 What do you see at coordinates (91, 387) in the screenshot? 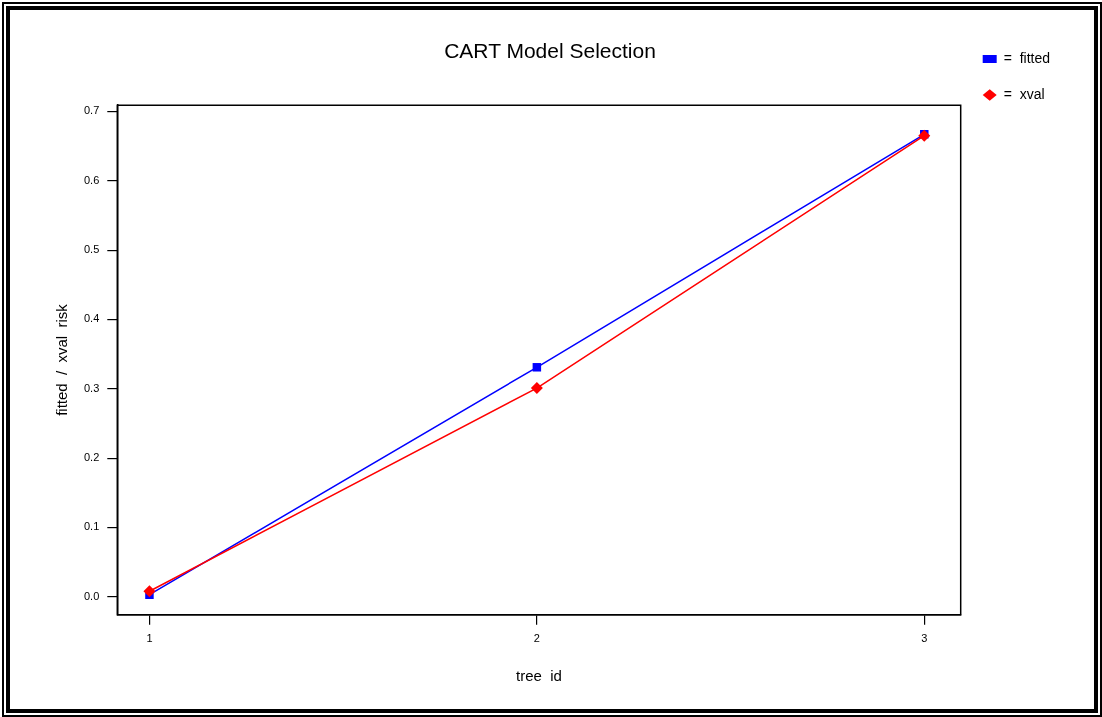
I see `y-tick-label: 0.3` at bounding box center [91, 387].